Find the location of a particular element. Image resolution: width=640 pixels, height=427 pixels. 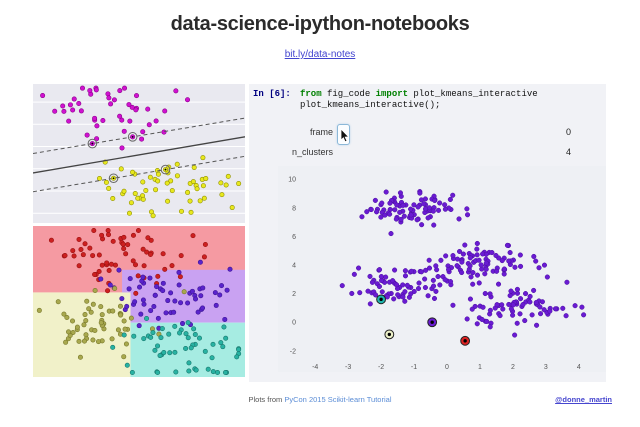

footer-caption-prefix: Plots from is located at coordinates (266, 399).